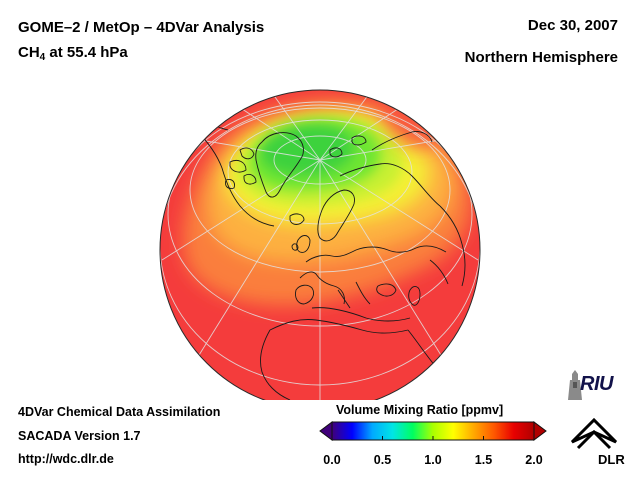 This screenshot has width=640, height=480. I want to click on colorbar-tick-label: 0.0, so click(332, 460).